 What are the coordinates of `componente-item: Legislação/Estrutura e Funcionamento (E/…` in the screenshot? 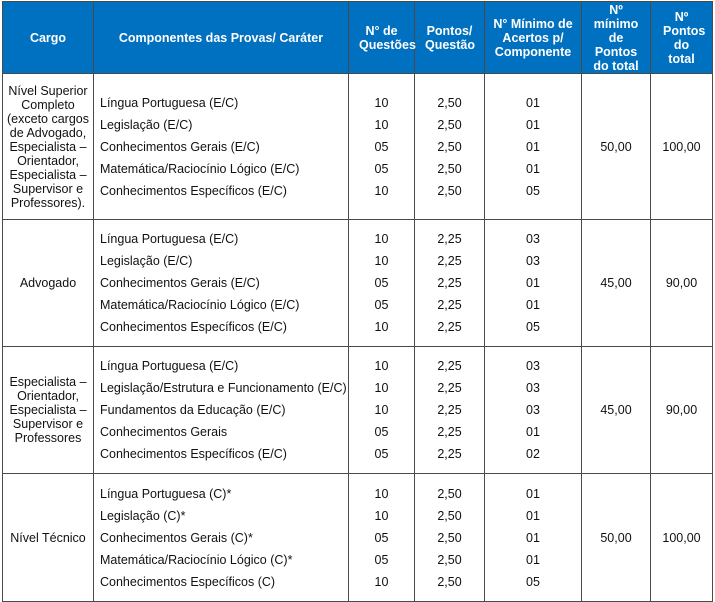 It's located at (223, 388).